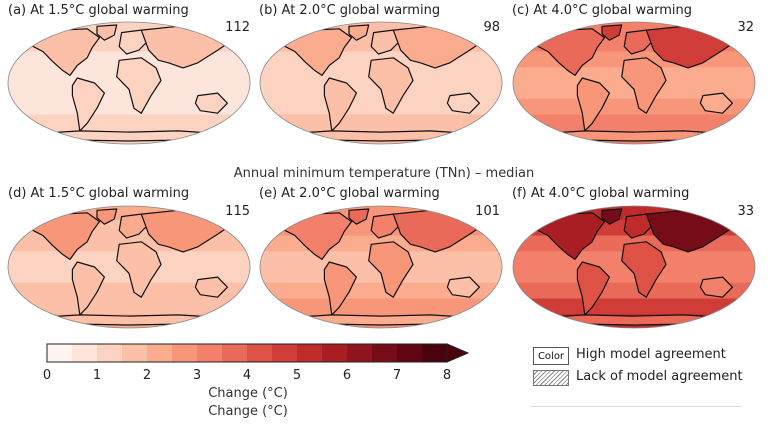 This screenshot has width=768, height=427. Describe the element at coordinates (447, 375) in the screenshot. I see `colorbar-tick-label: 8` at that location.